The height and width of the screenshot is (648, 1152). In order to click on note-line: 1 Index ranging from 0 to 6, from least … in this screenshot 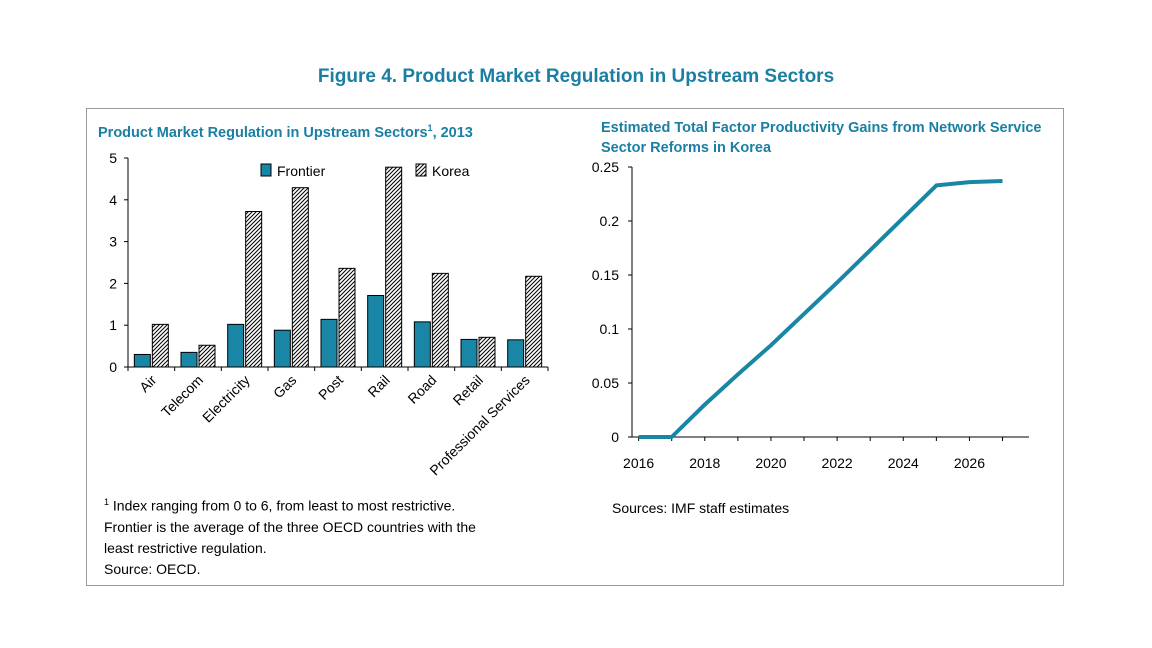, I will do `click(280, 505)`.